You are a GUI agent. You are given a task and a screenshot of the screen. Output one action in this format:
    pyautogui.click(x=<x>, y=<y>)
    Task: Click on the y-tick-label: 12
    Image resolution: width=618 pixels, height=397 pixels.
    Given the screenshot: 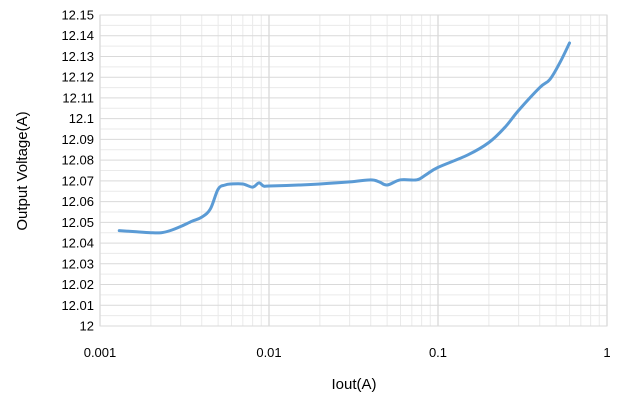 What is the action you would take?
    pyautogui.click(x=87, y=326)
    